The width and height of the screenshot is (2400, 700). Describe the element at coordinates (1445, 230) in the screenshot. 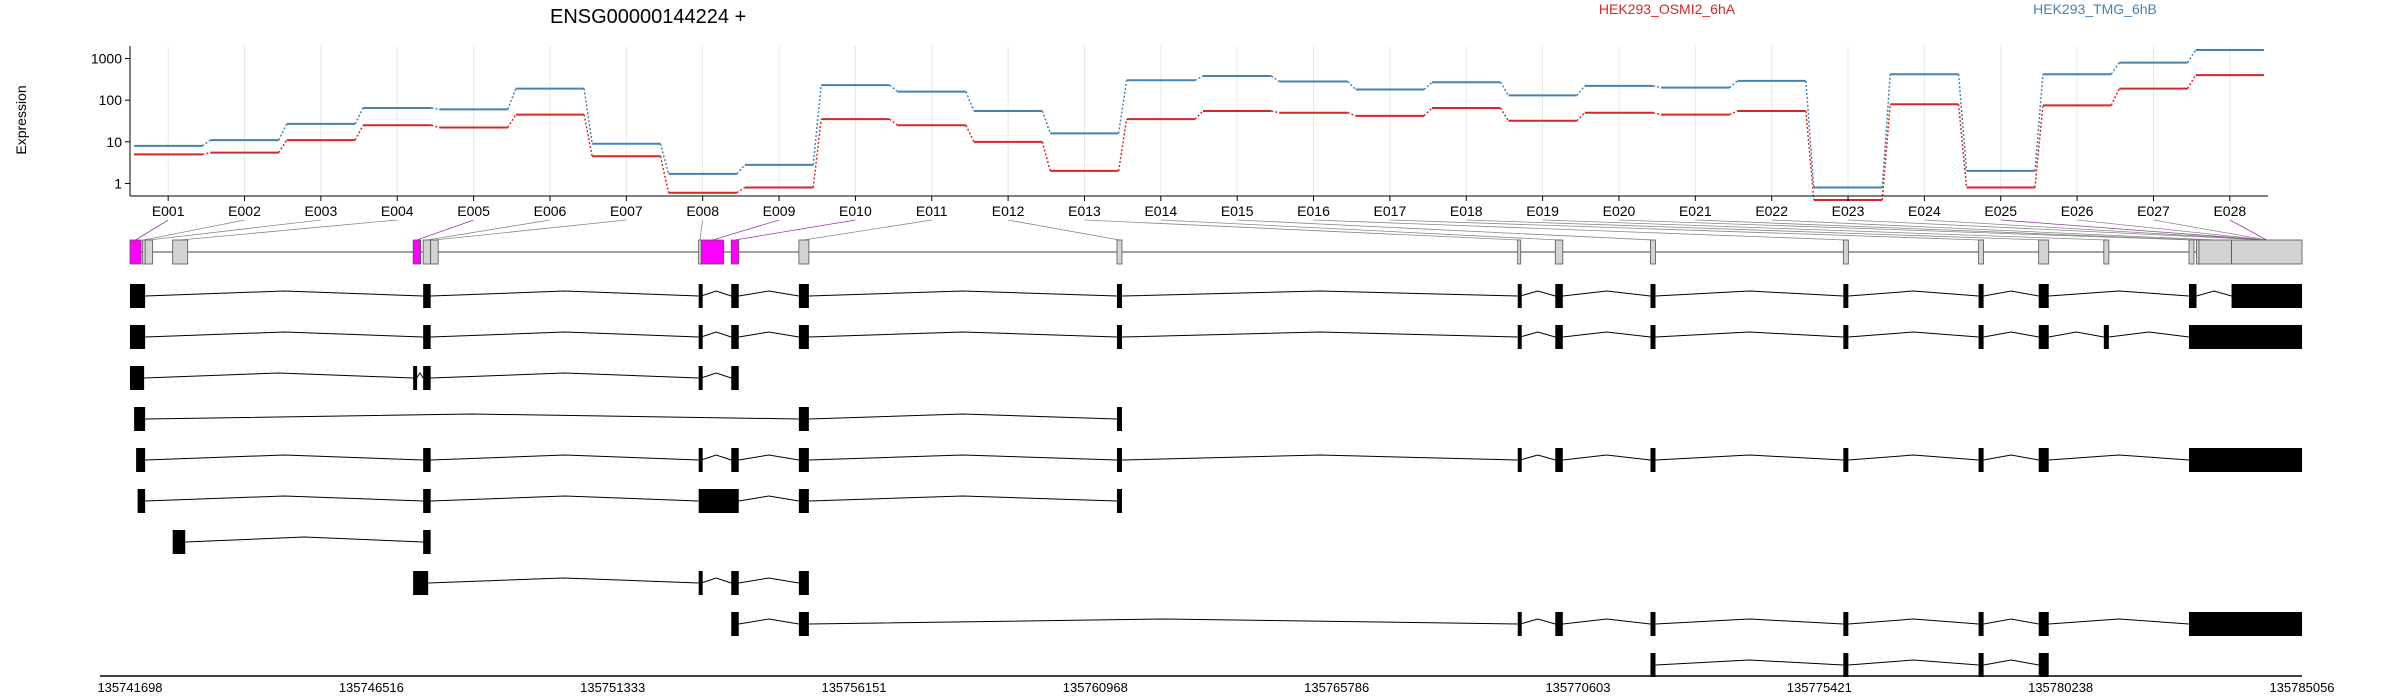

I see `exon-connector-E015` at that location.